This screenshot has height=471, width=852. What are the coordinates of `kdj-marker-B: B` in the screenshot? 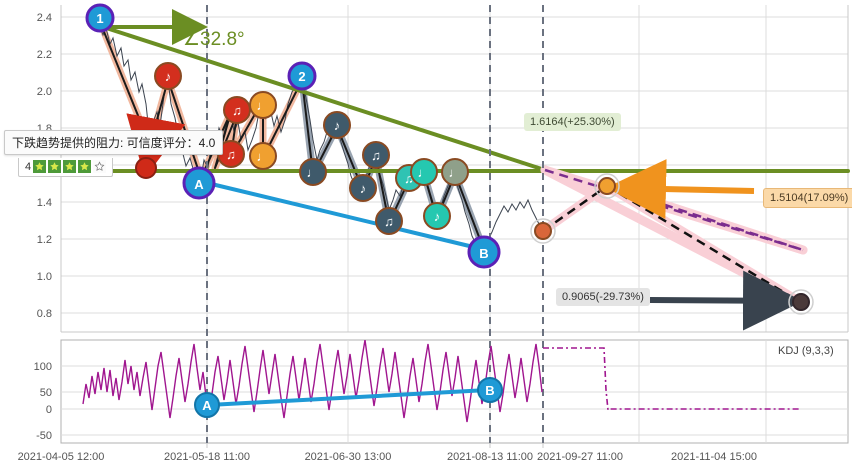 It's located at (490, 390).